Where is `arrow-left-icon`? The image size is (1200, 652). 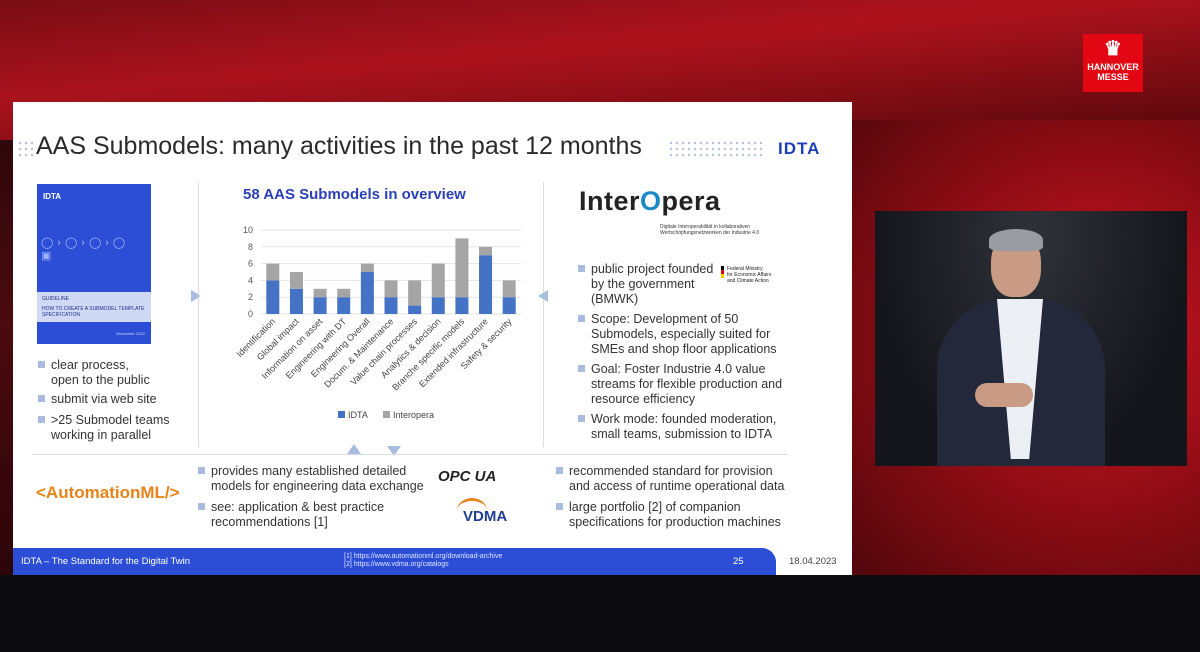
arrow-left-icon is located at coordinates (543, 296).